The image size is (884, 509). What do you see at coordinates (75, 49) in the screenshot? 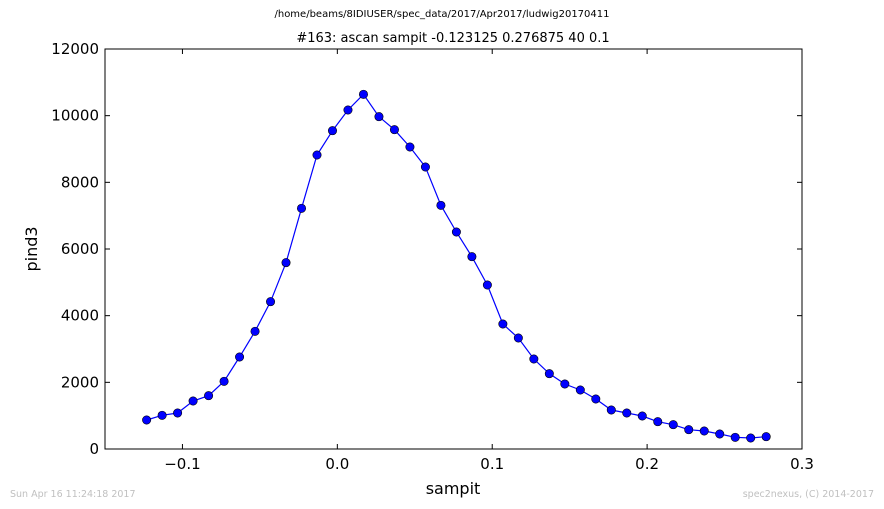
I see `y-tick-label: 12000` at bounding box center [75, 49].